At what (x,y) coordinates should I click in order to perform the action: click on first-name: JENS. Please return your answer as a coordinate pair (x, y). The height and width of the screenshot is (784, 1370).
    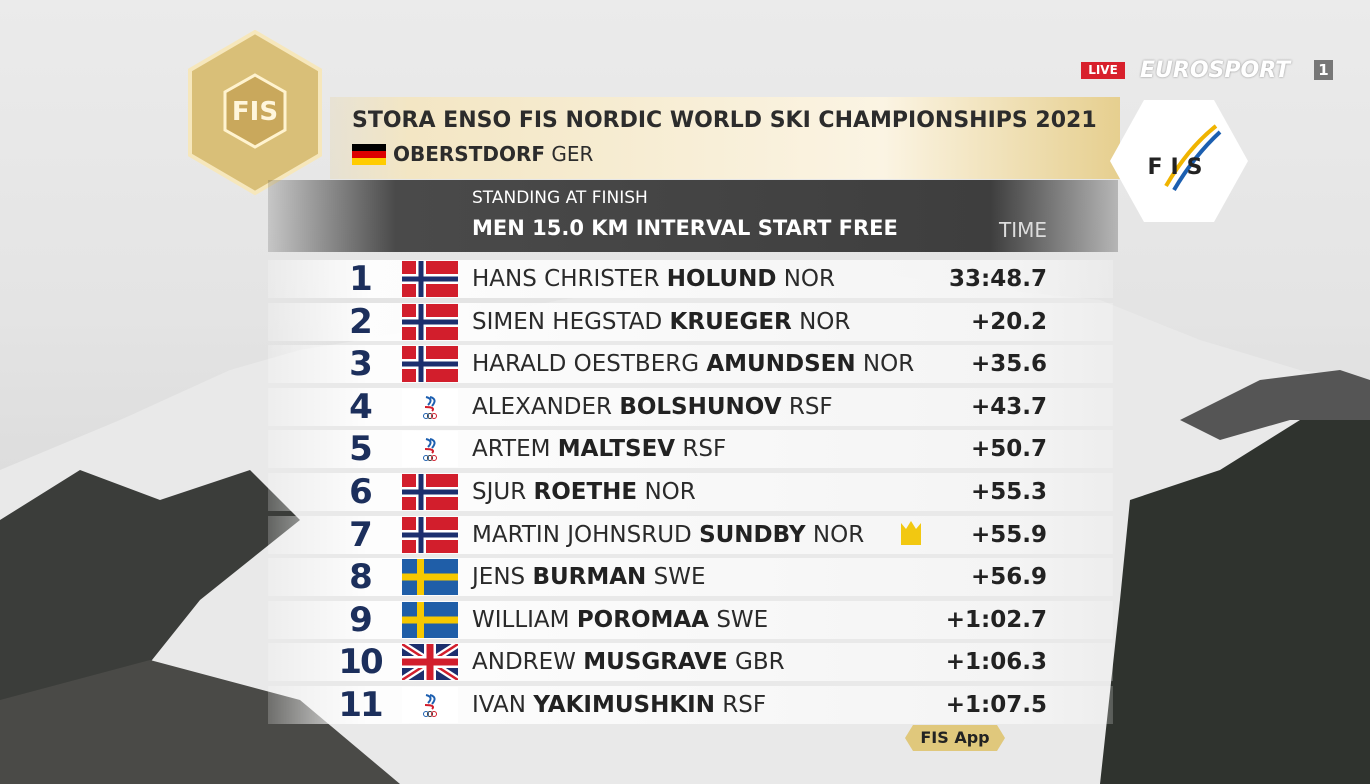
    Looking at the image, I should click on (499, 577).